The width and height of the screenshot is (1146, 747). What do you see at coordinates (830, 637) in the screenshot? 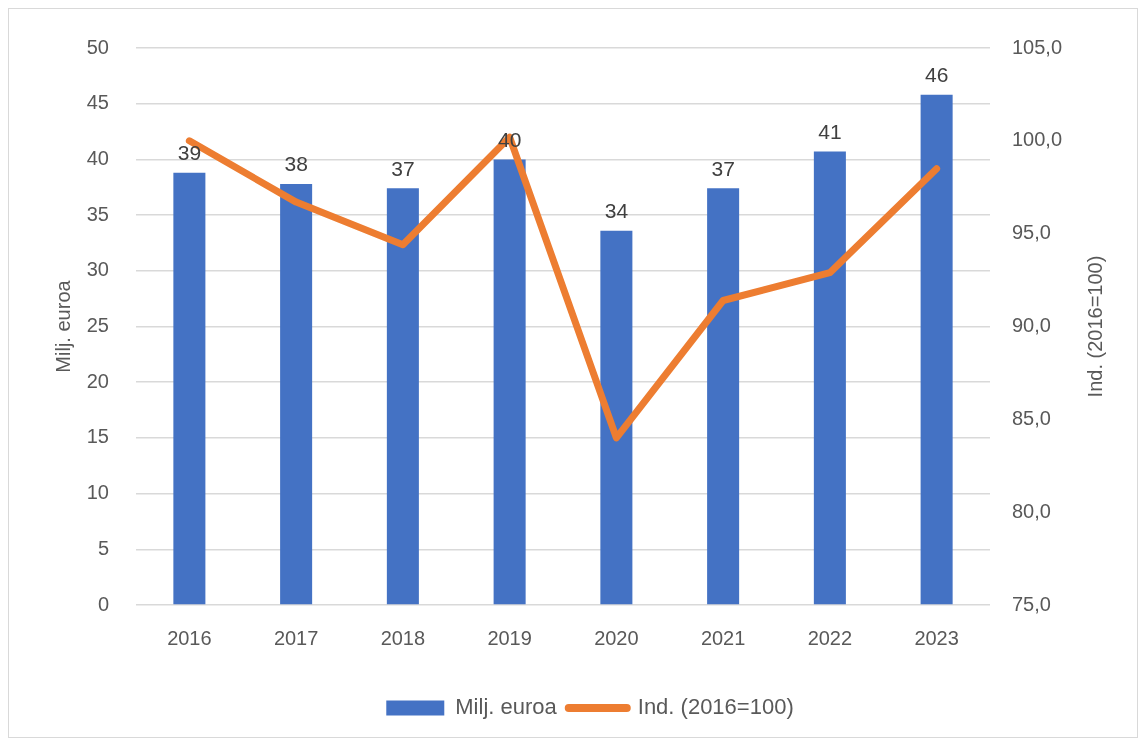
I see `x-tick-label: 2022` at bounding box center [830, 637].